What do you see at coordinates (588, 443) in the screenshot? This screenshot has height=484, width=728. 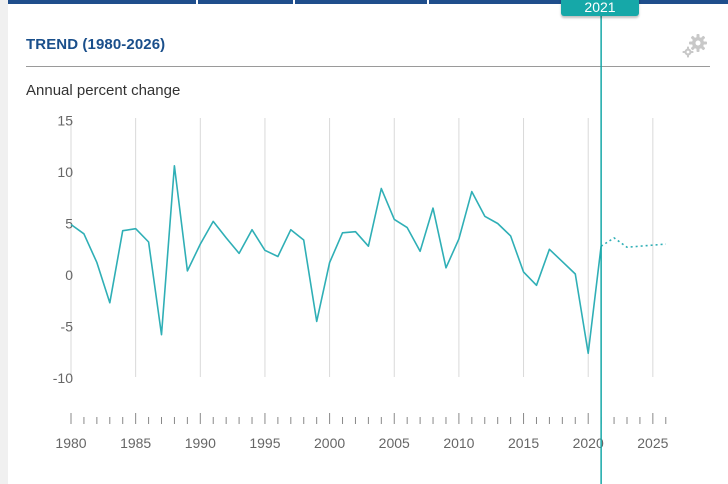 I see `x-tick-label: 2020` at bounding box center [588, 443].